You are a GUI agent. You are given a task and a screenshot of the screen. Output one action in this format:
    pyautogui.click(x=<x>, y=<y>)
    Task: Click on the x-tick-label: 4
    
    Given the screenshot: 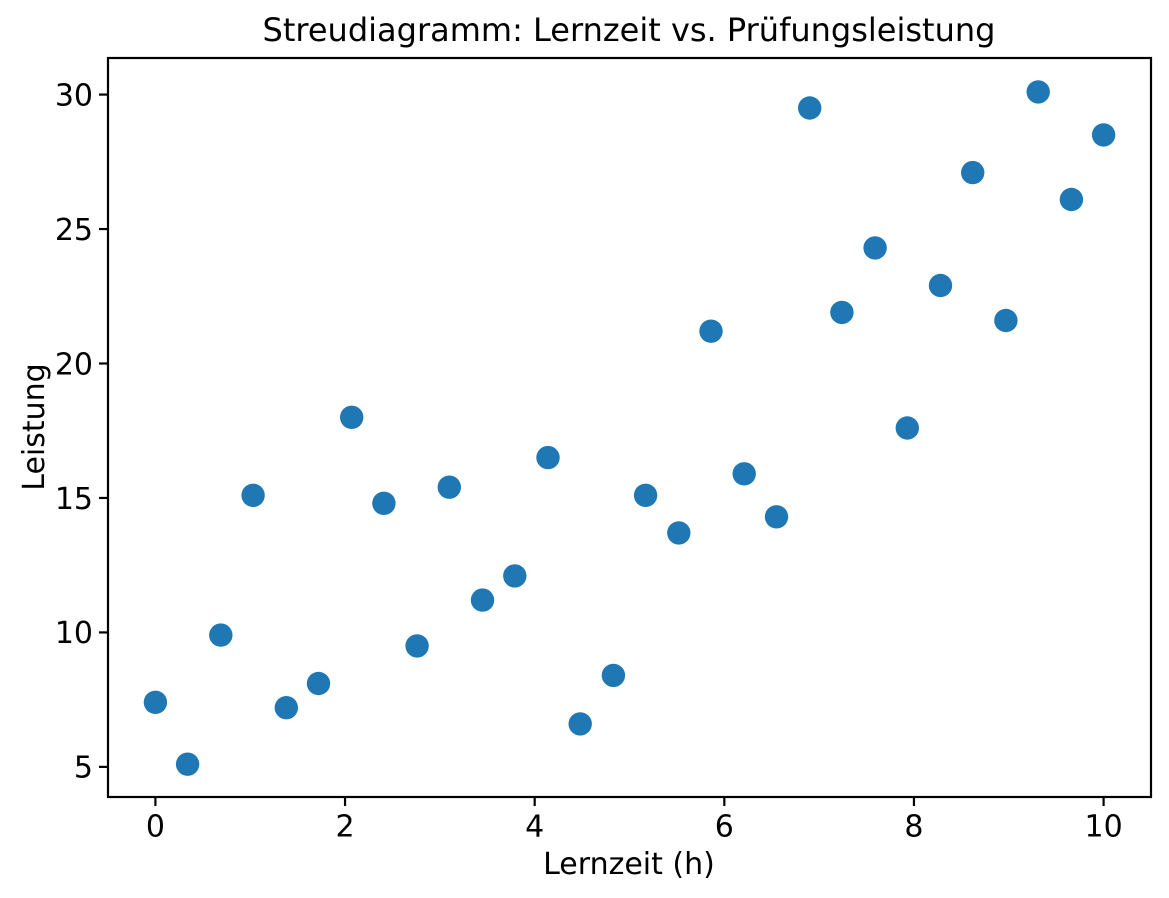 What is the action you would take?
    pyautogui.click(x=534, y=827)
    